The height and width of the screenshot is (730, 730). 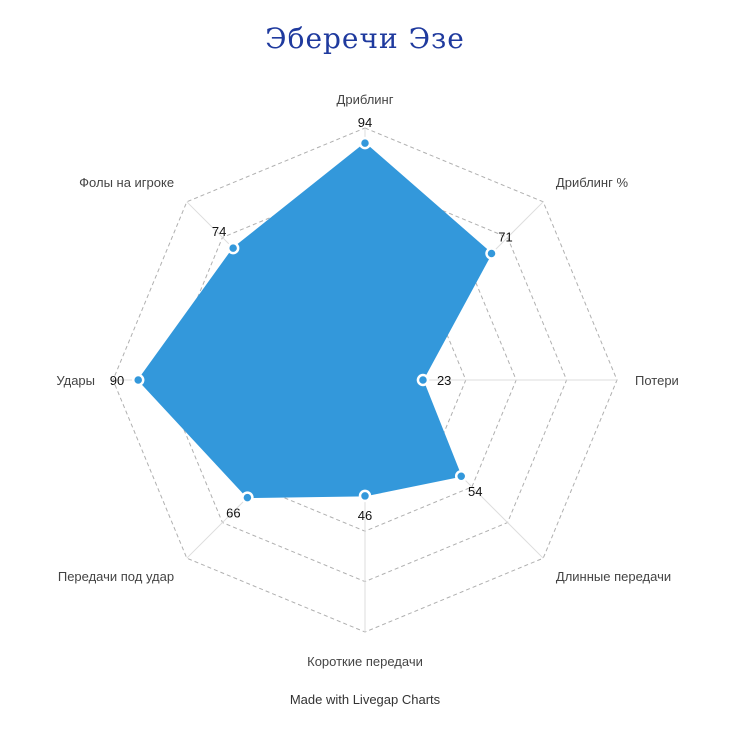 What do you see at coordinates (233, 513) in the screenshot?
I see `value-label-5: 66` at bounding box center [233, 513].